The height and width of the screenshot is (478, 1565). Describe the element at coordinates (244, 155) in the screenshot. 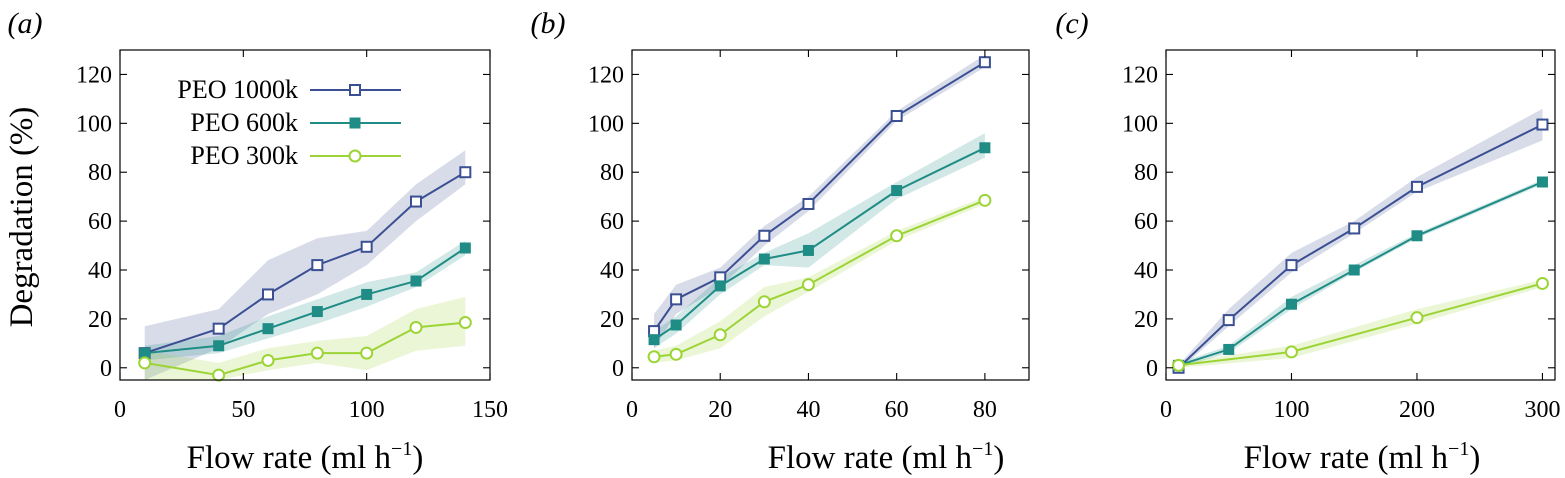

I see `legend-entry-label: PEO 300k` at that location.